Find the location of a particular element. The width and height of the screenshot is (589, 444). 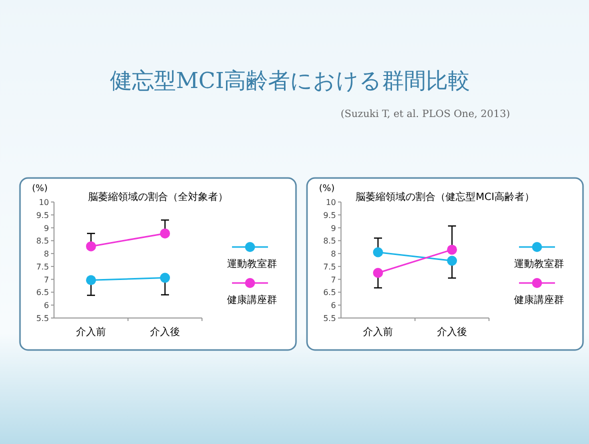

chart-title: 脳萎縮領域の割合（全対象者） is located at coordinates (158, 197).